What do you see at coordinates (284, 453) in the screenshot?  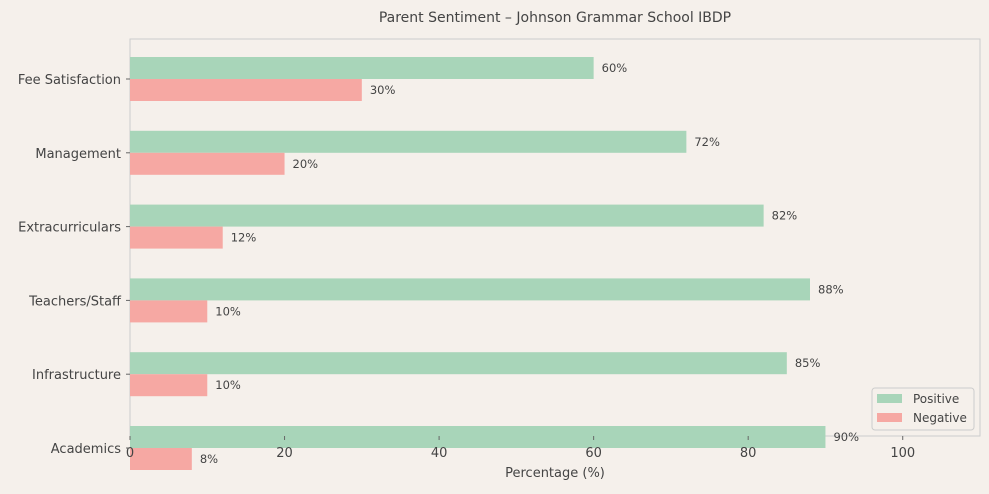 I see `x-tick-label: 20` at bounding box center [284, 453].